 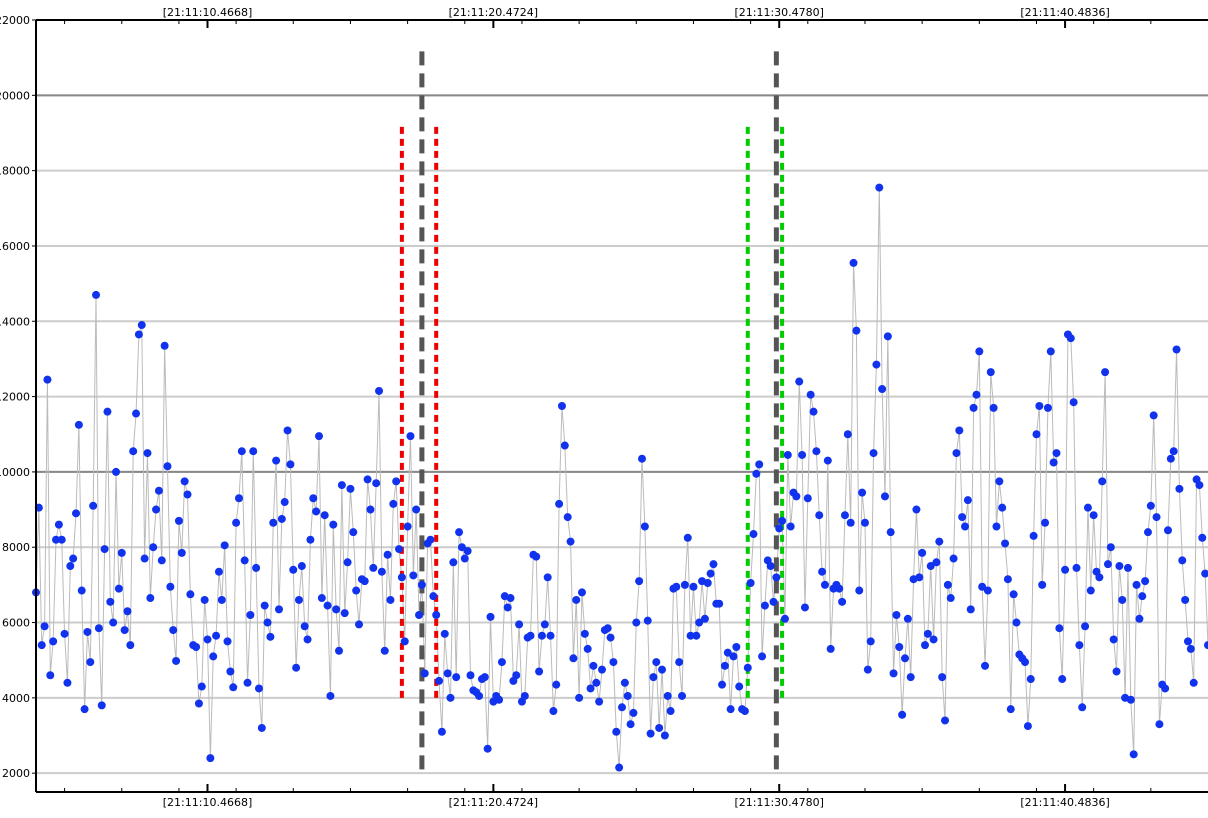 I want to click on y-tick-label: 18000, so click(x=15, y=171).